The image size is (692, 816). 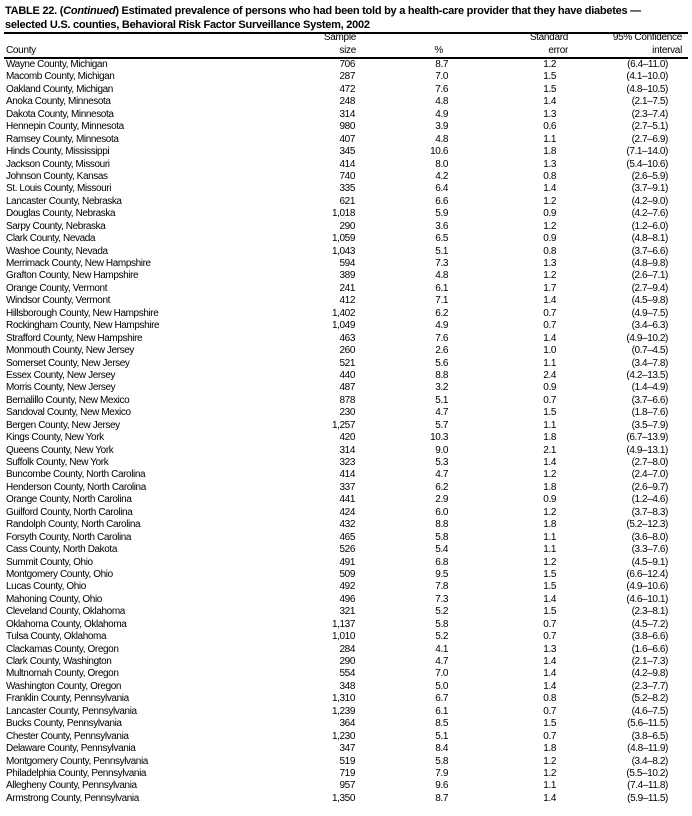 I want to click on percent-cell: 8.4, so click(x=441, y=749).